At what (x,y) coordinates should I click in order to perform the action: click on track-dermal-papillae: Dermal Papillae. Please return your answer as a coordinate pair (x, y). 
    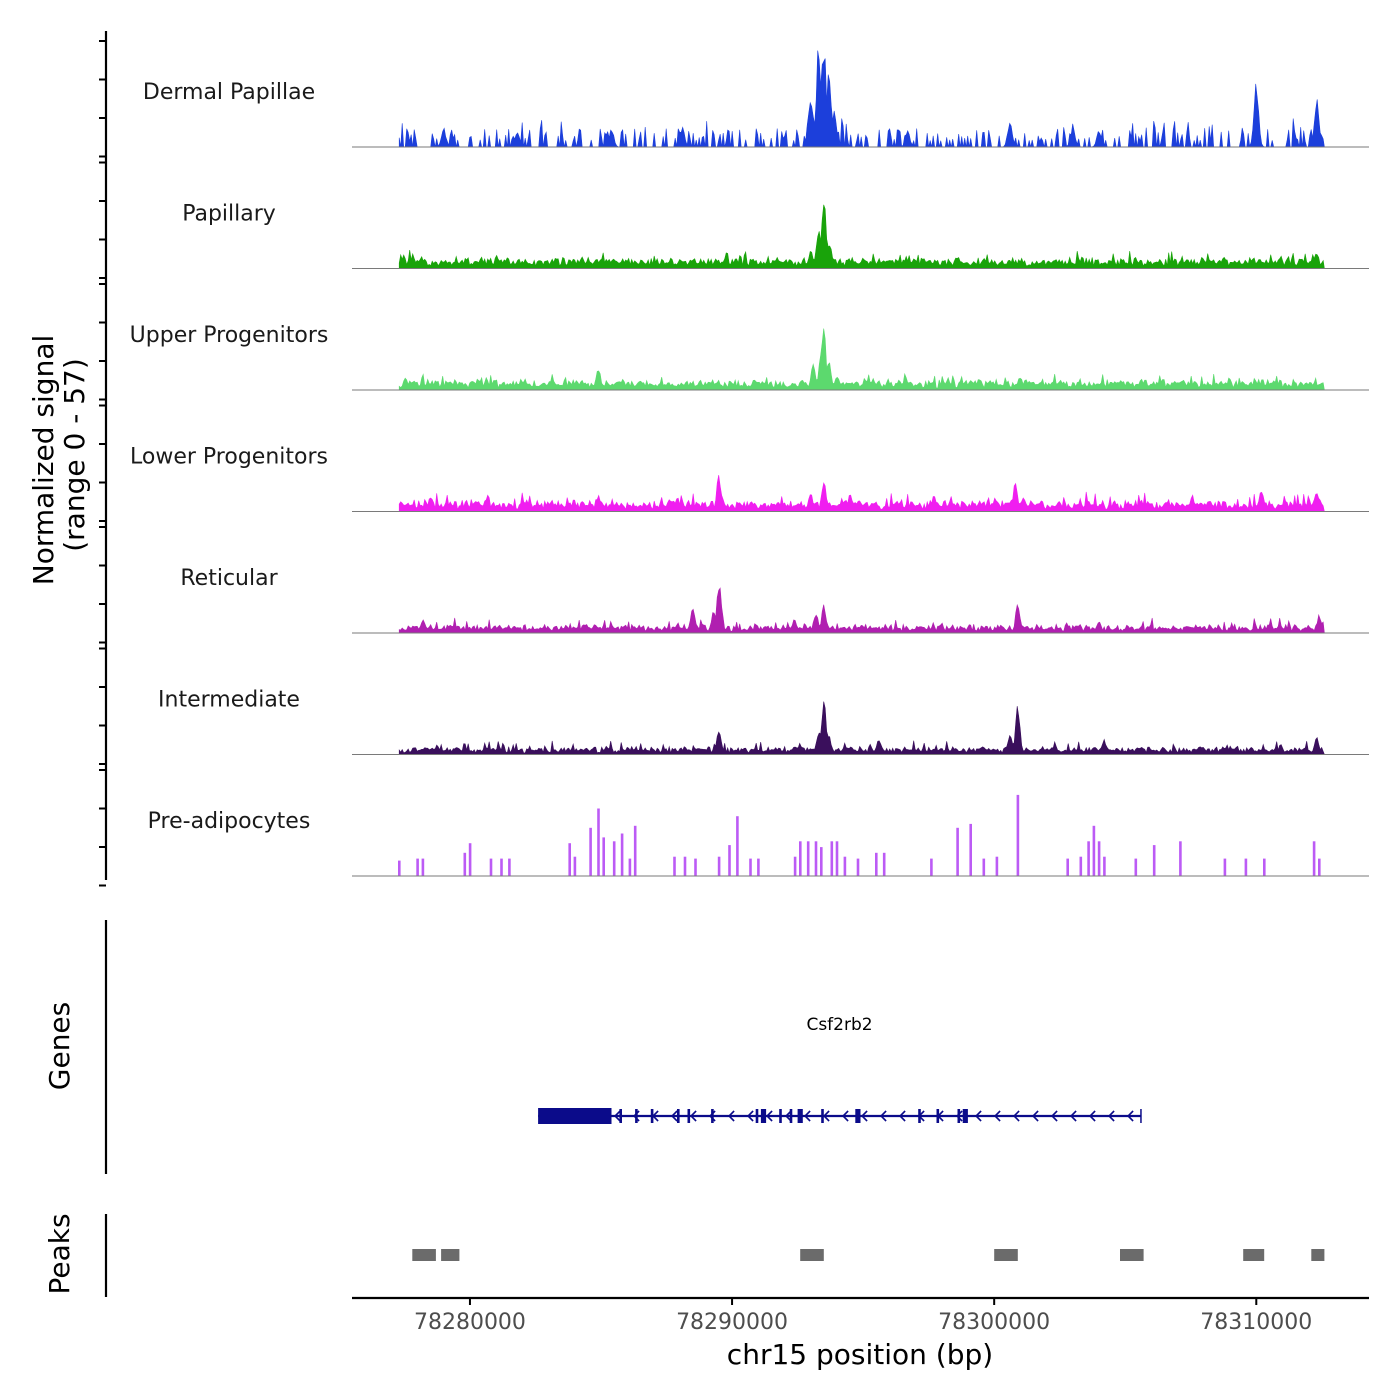
    Looking at the image, I should click on (756, 99).